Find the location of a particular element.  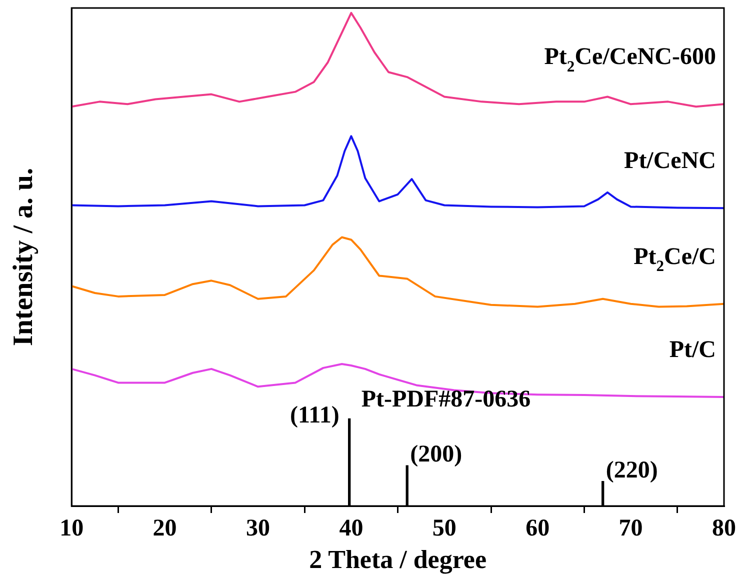

x-axis-title: 2 Theta / degree is located at coordinates (398, 559).